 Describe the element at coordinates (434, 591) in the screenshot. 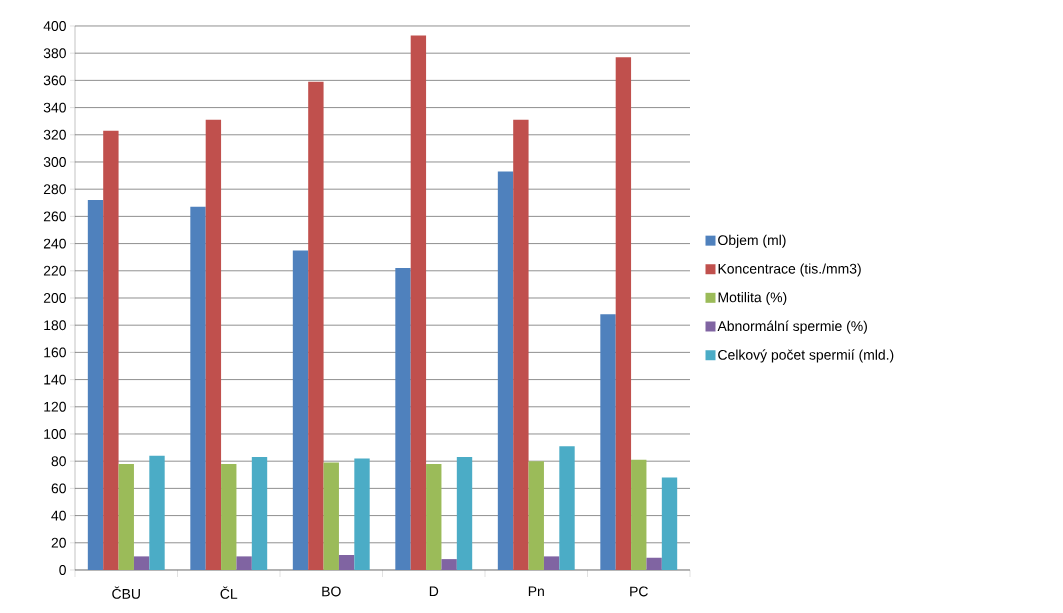

I see `x-tick-label: D` at that location.